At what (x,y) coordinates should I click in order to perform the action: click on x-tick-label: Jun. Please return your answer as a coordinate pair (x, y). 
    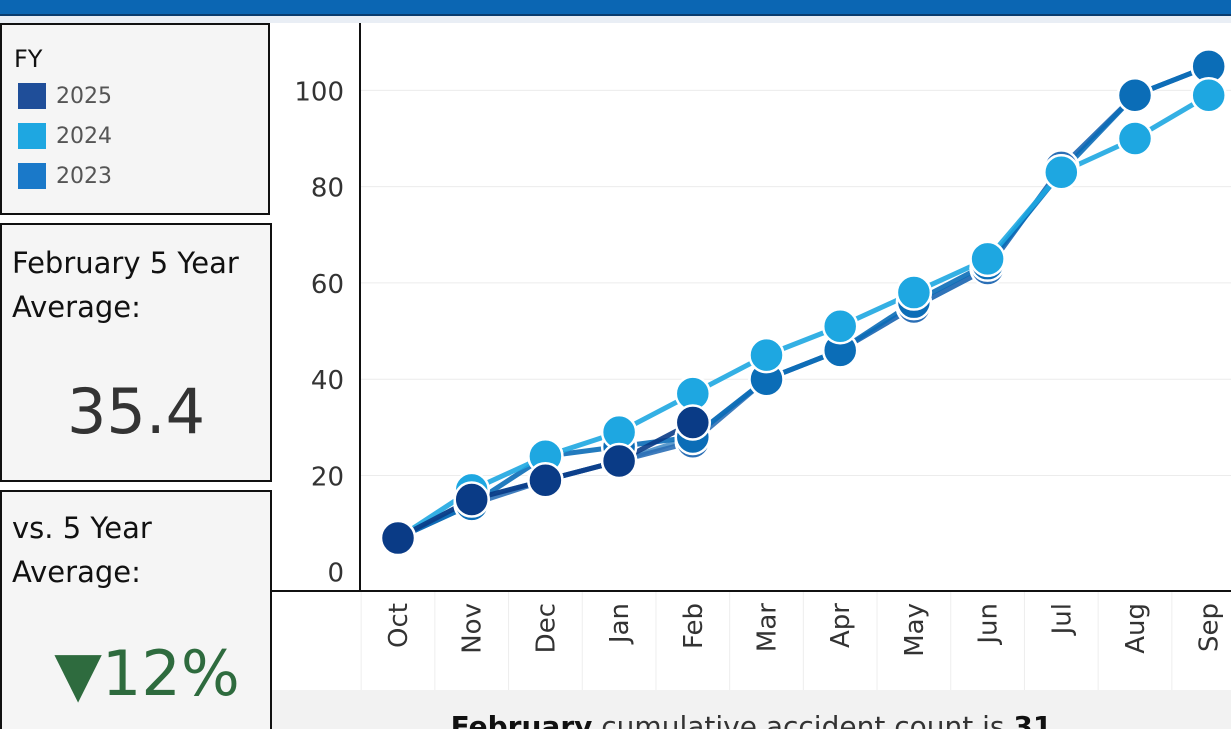
    Looking at the image, I should click on (989, 624).